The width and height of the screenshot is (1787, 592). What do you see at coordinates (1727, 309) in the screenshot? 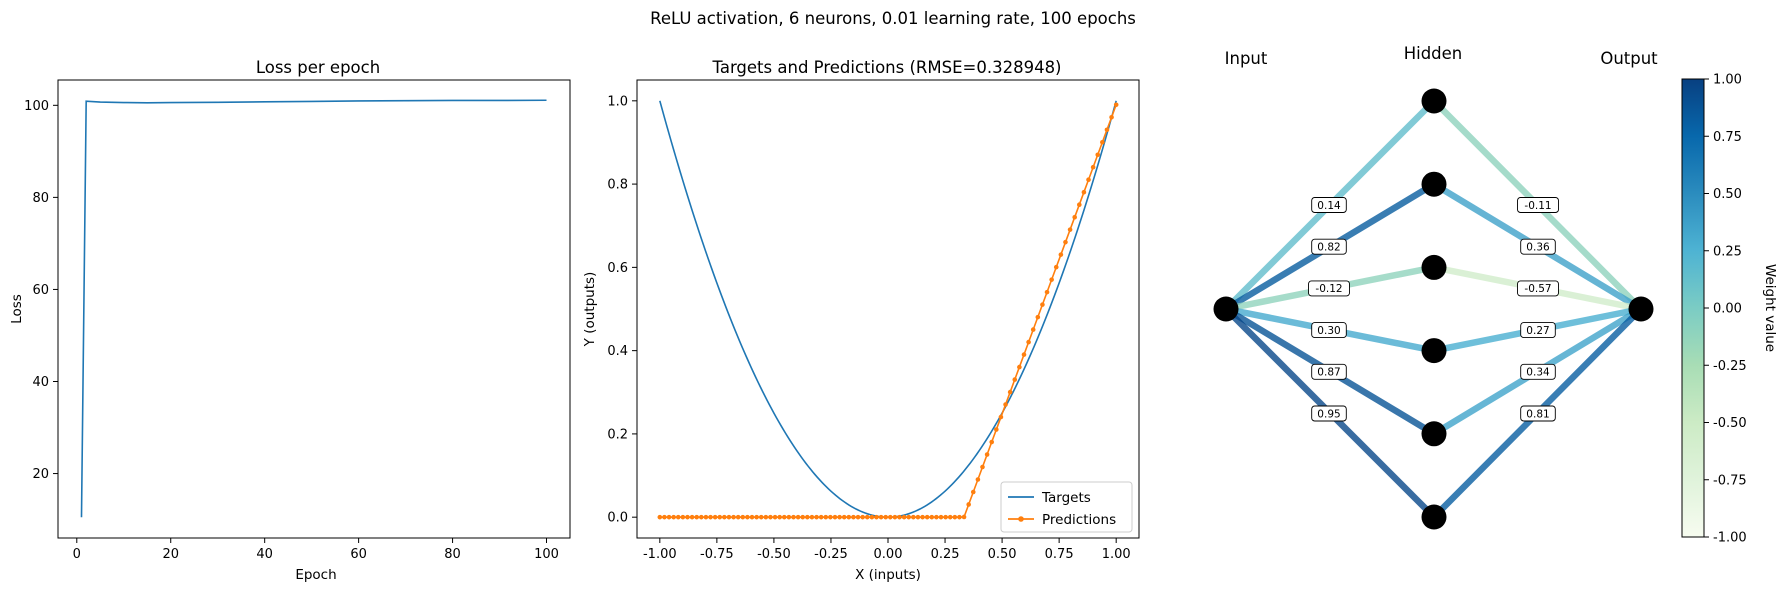
I see `colorbar-tick-label: 0.00` at bounding box center [1727, 309].